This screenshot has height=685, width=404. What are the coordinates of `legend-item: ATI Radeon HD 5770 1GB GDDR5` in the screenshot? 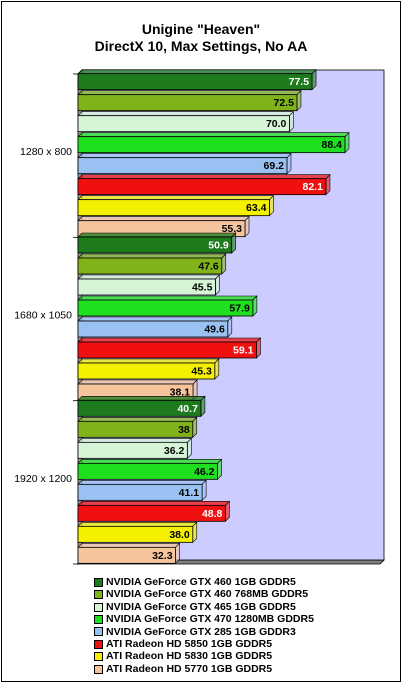 It's located at (204, 669).